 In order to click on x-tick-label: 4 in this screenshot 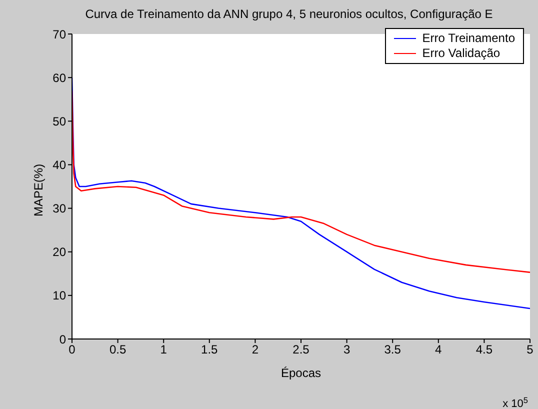, I will do `click(438, 349)`.